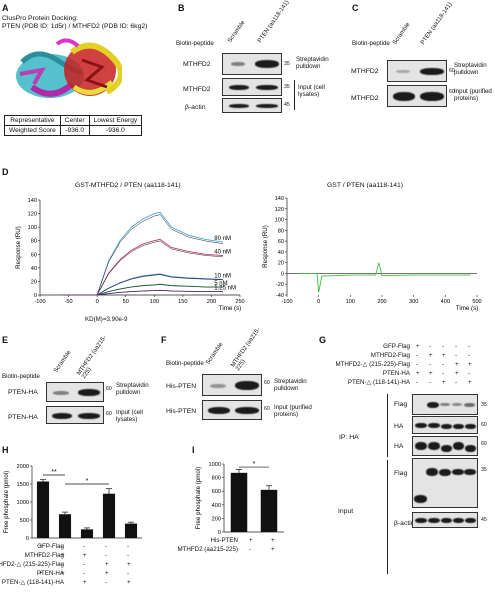  Describe the element at coordinates (106, 319) in the screenshot. I see `d-kd-label: KD(M)=3.90e-9` at that location.